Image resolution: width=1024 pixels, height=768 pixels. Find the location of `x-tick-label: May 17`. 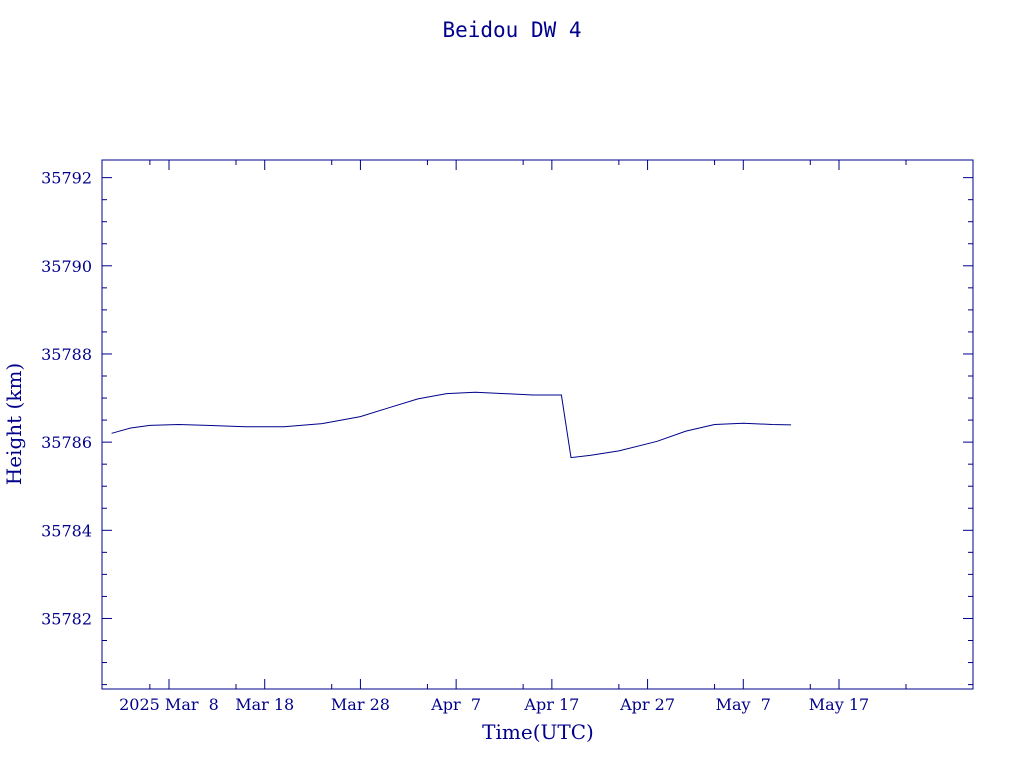

x-tick-label: May 17 is located at coordinates (839, 704).